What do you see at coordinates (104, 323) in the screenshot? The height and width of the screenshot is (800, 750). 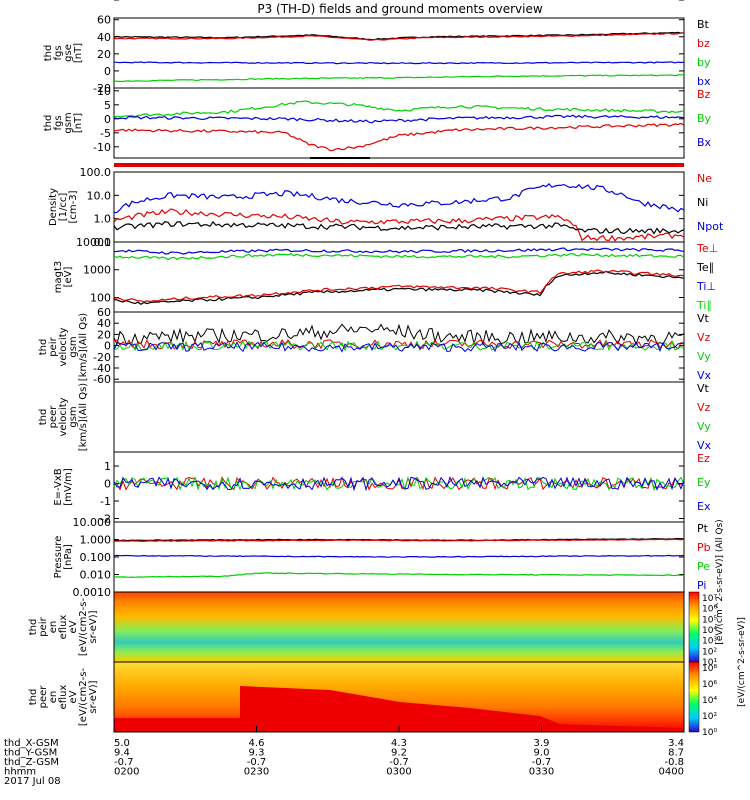 I see `y-tick-label: 40` at bounding box center [104, 323].